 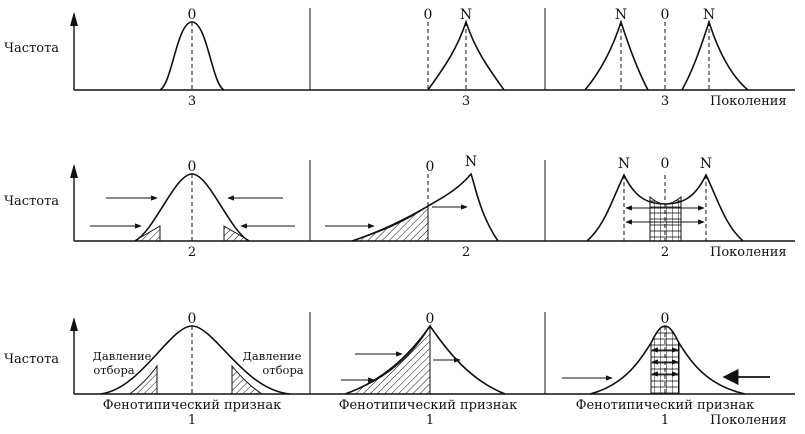 I want to click on panel-r1c1: 0, so click(x=192, y=49).